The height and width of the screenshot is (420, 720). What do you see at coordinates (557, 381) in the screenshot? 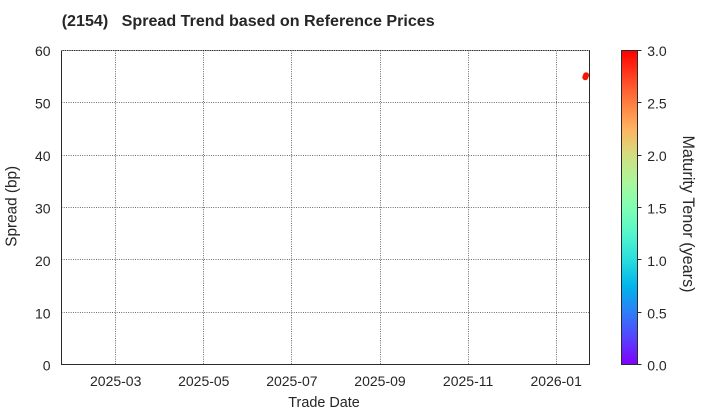
I see `svg-text: 2026-01` at bounding box center [557, 381].